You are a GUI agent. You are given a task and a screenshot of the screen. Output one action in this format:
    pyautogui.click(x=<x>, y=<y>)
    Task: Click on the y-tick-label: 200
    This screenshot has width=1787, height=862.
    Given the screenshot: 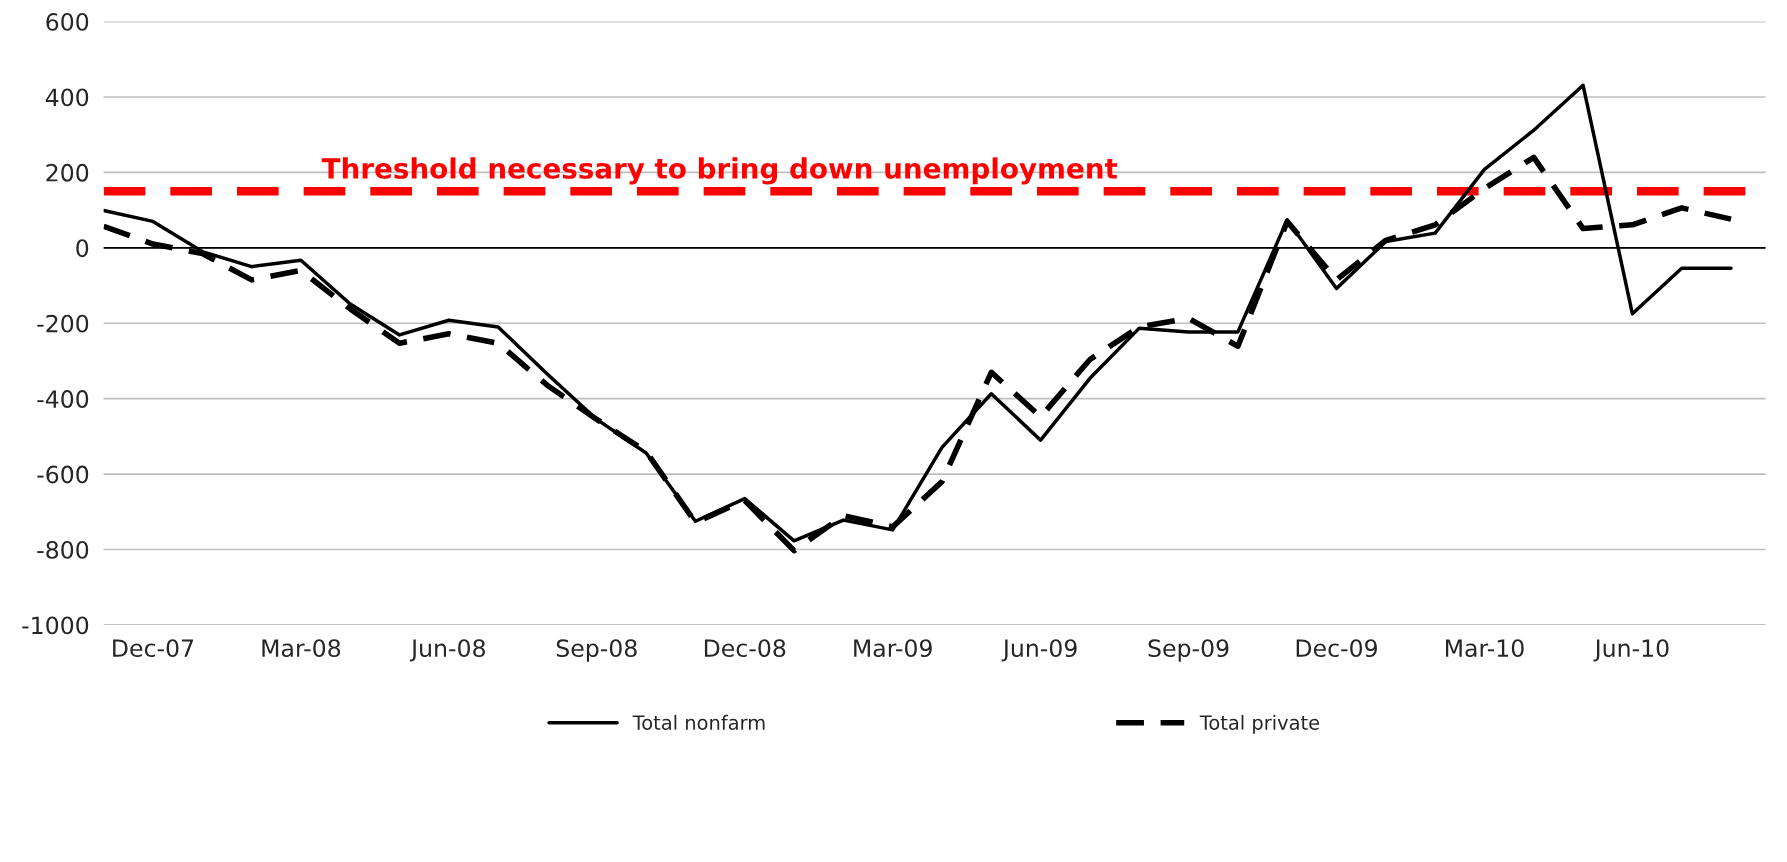 What is the action you would take?
    pyautogui.click(x=67, y=172)
    